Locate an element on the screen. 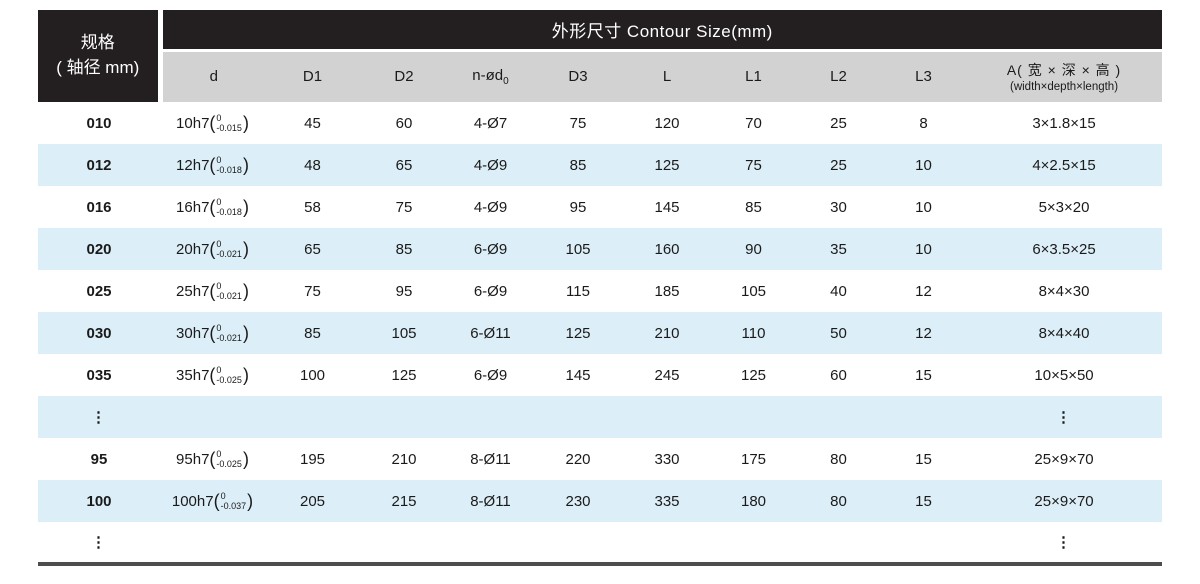  value-cell: 95 is located at coordinates (578, 207).